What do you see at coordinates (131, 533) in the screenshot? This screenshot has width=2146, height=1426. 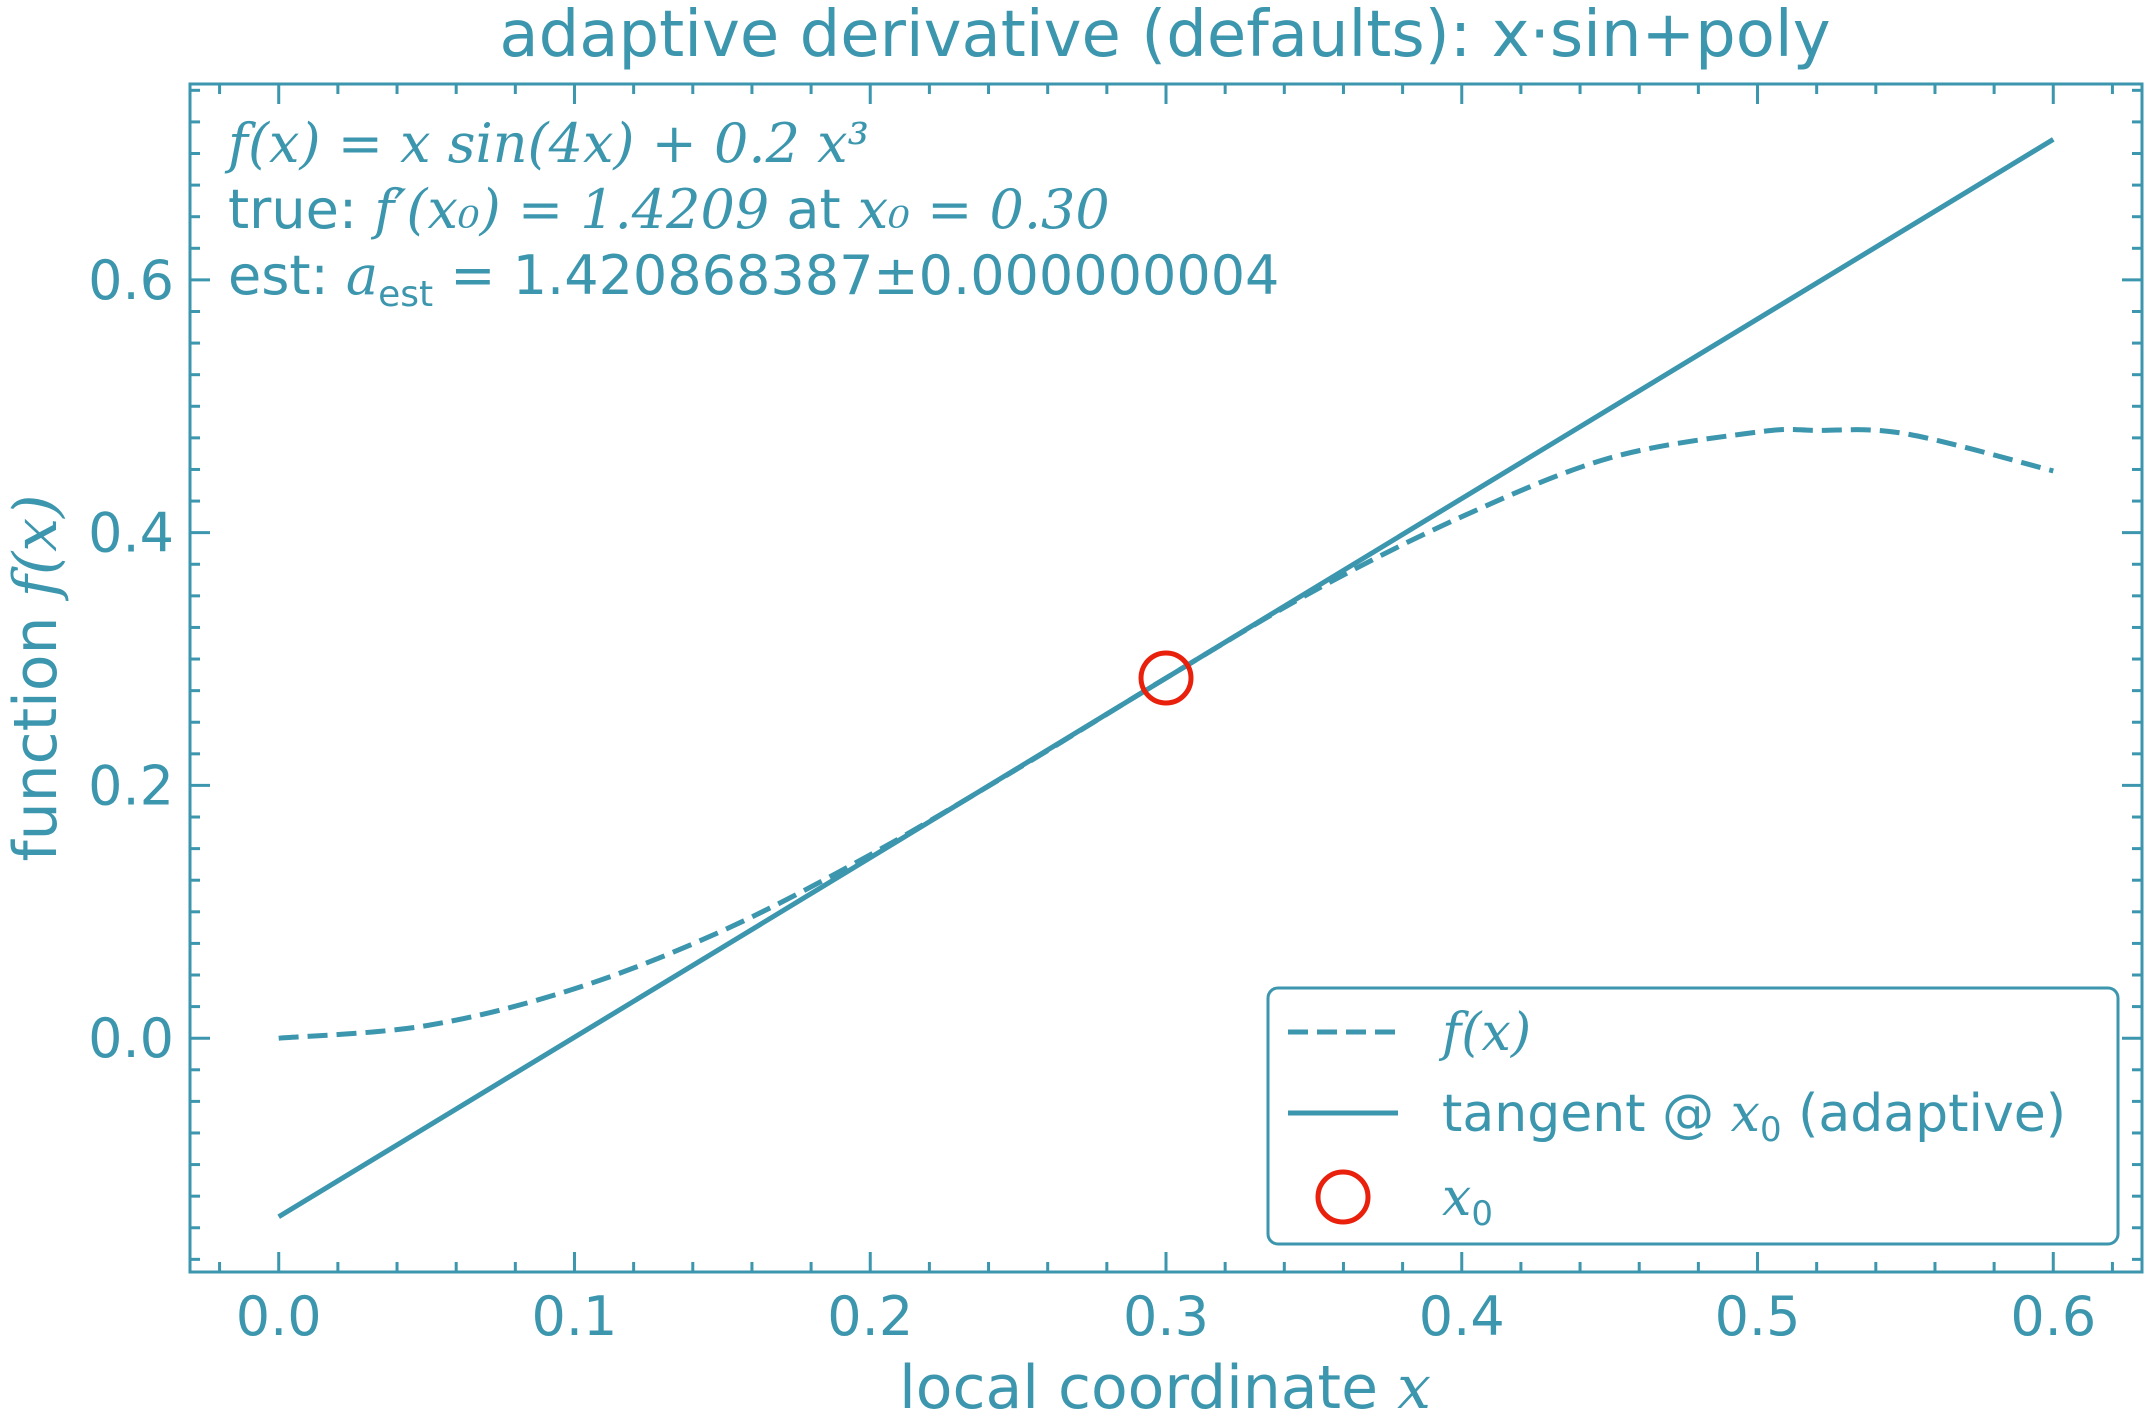 I see `y-tick-label: 0.4` at bounding box center [131, 533].